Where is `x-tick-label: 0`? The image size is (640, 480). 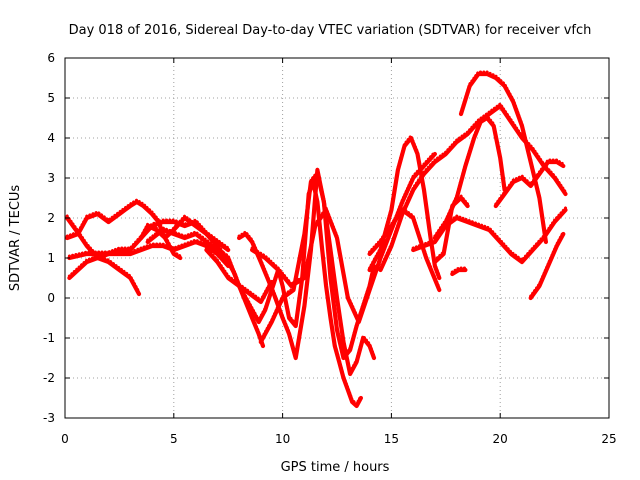
x-tick-label: 0 is located at coordinates (65, 439).